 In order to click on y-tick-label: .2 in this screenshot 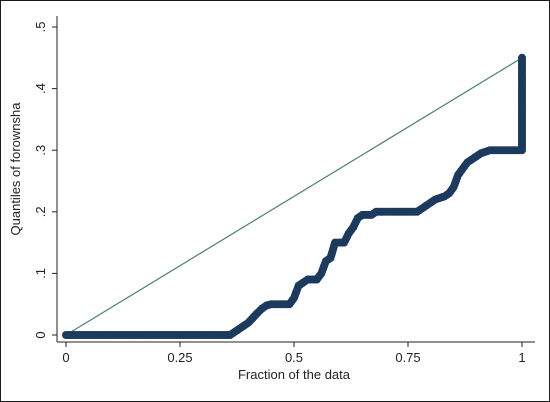, I will do `click(40, 211)`.